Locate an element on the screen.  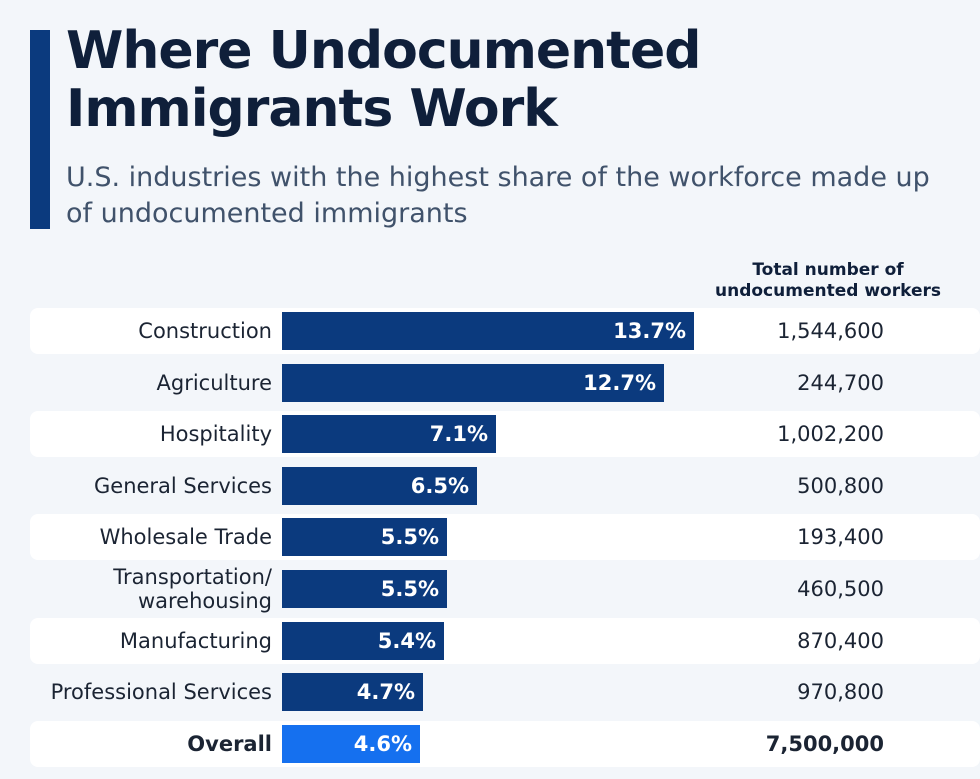
total-workers-value: 870,400 is located at coordinates (840, 641).